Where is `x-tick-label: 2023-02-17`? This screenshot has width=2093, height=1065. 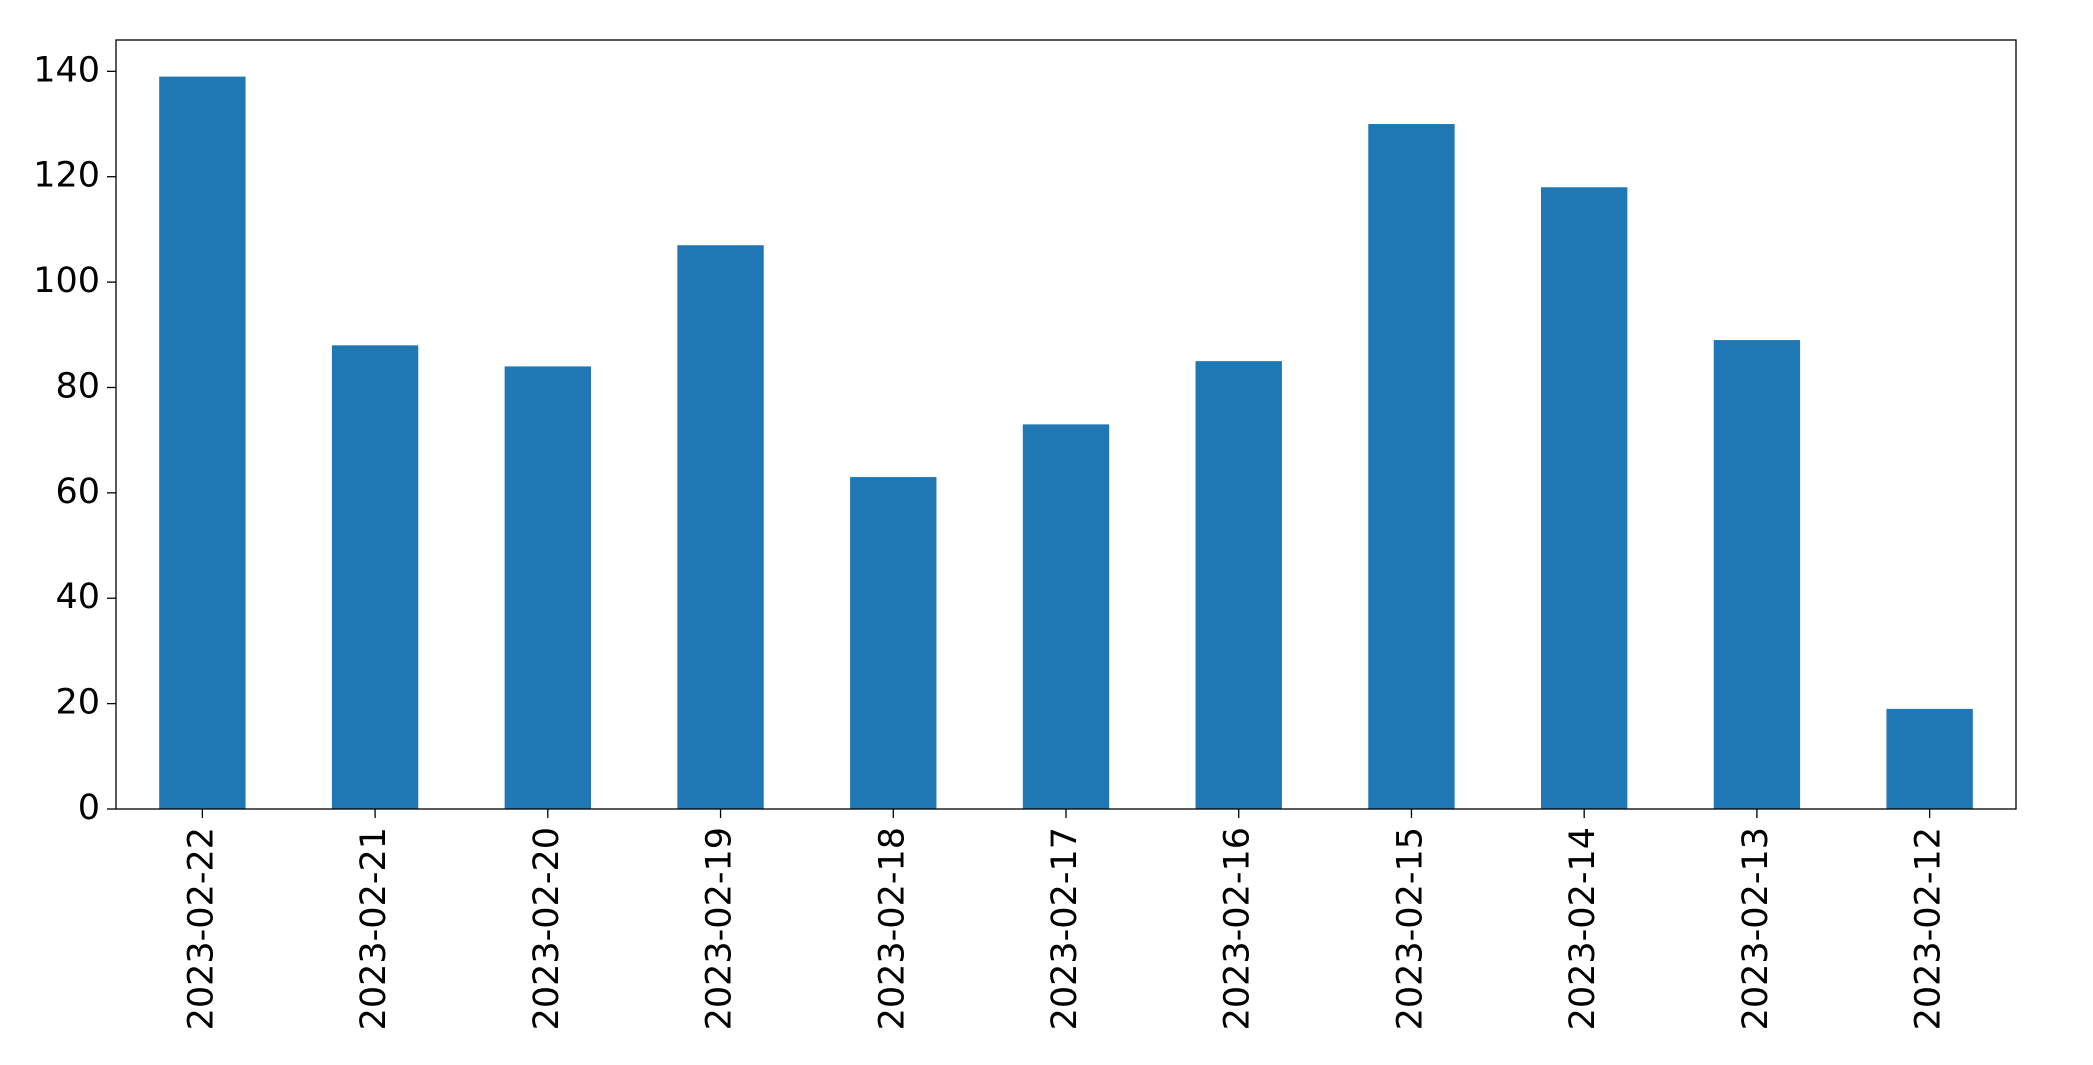 x-tick-label: 2023-02-17 is located at coordinates (1065, 928).